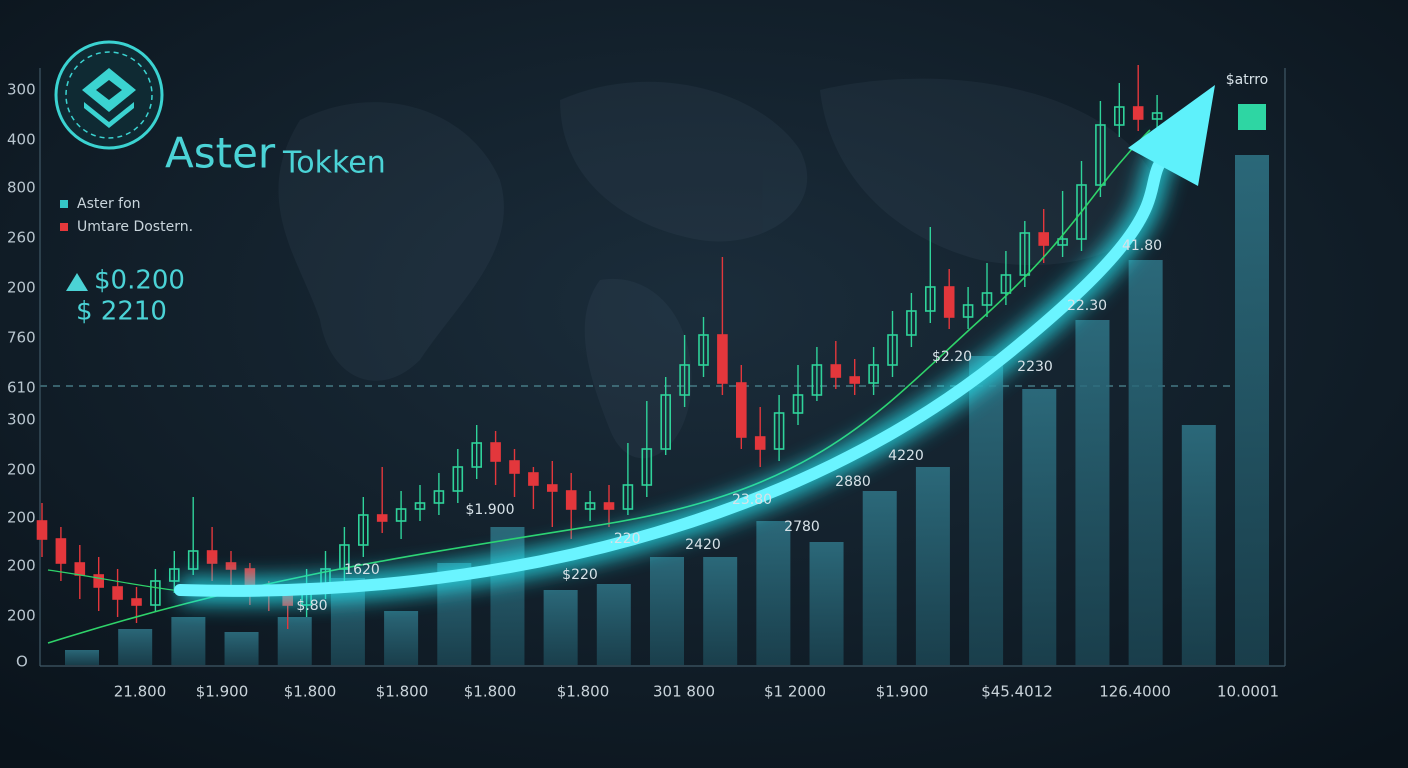 This screenshot has height=768, width=1408. What do you see at coordinates (21, 388) in the screenshot?
I see `side-label: 610` at bounding box center [21, 388].